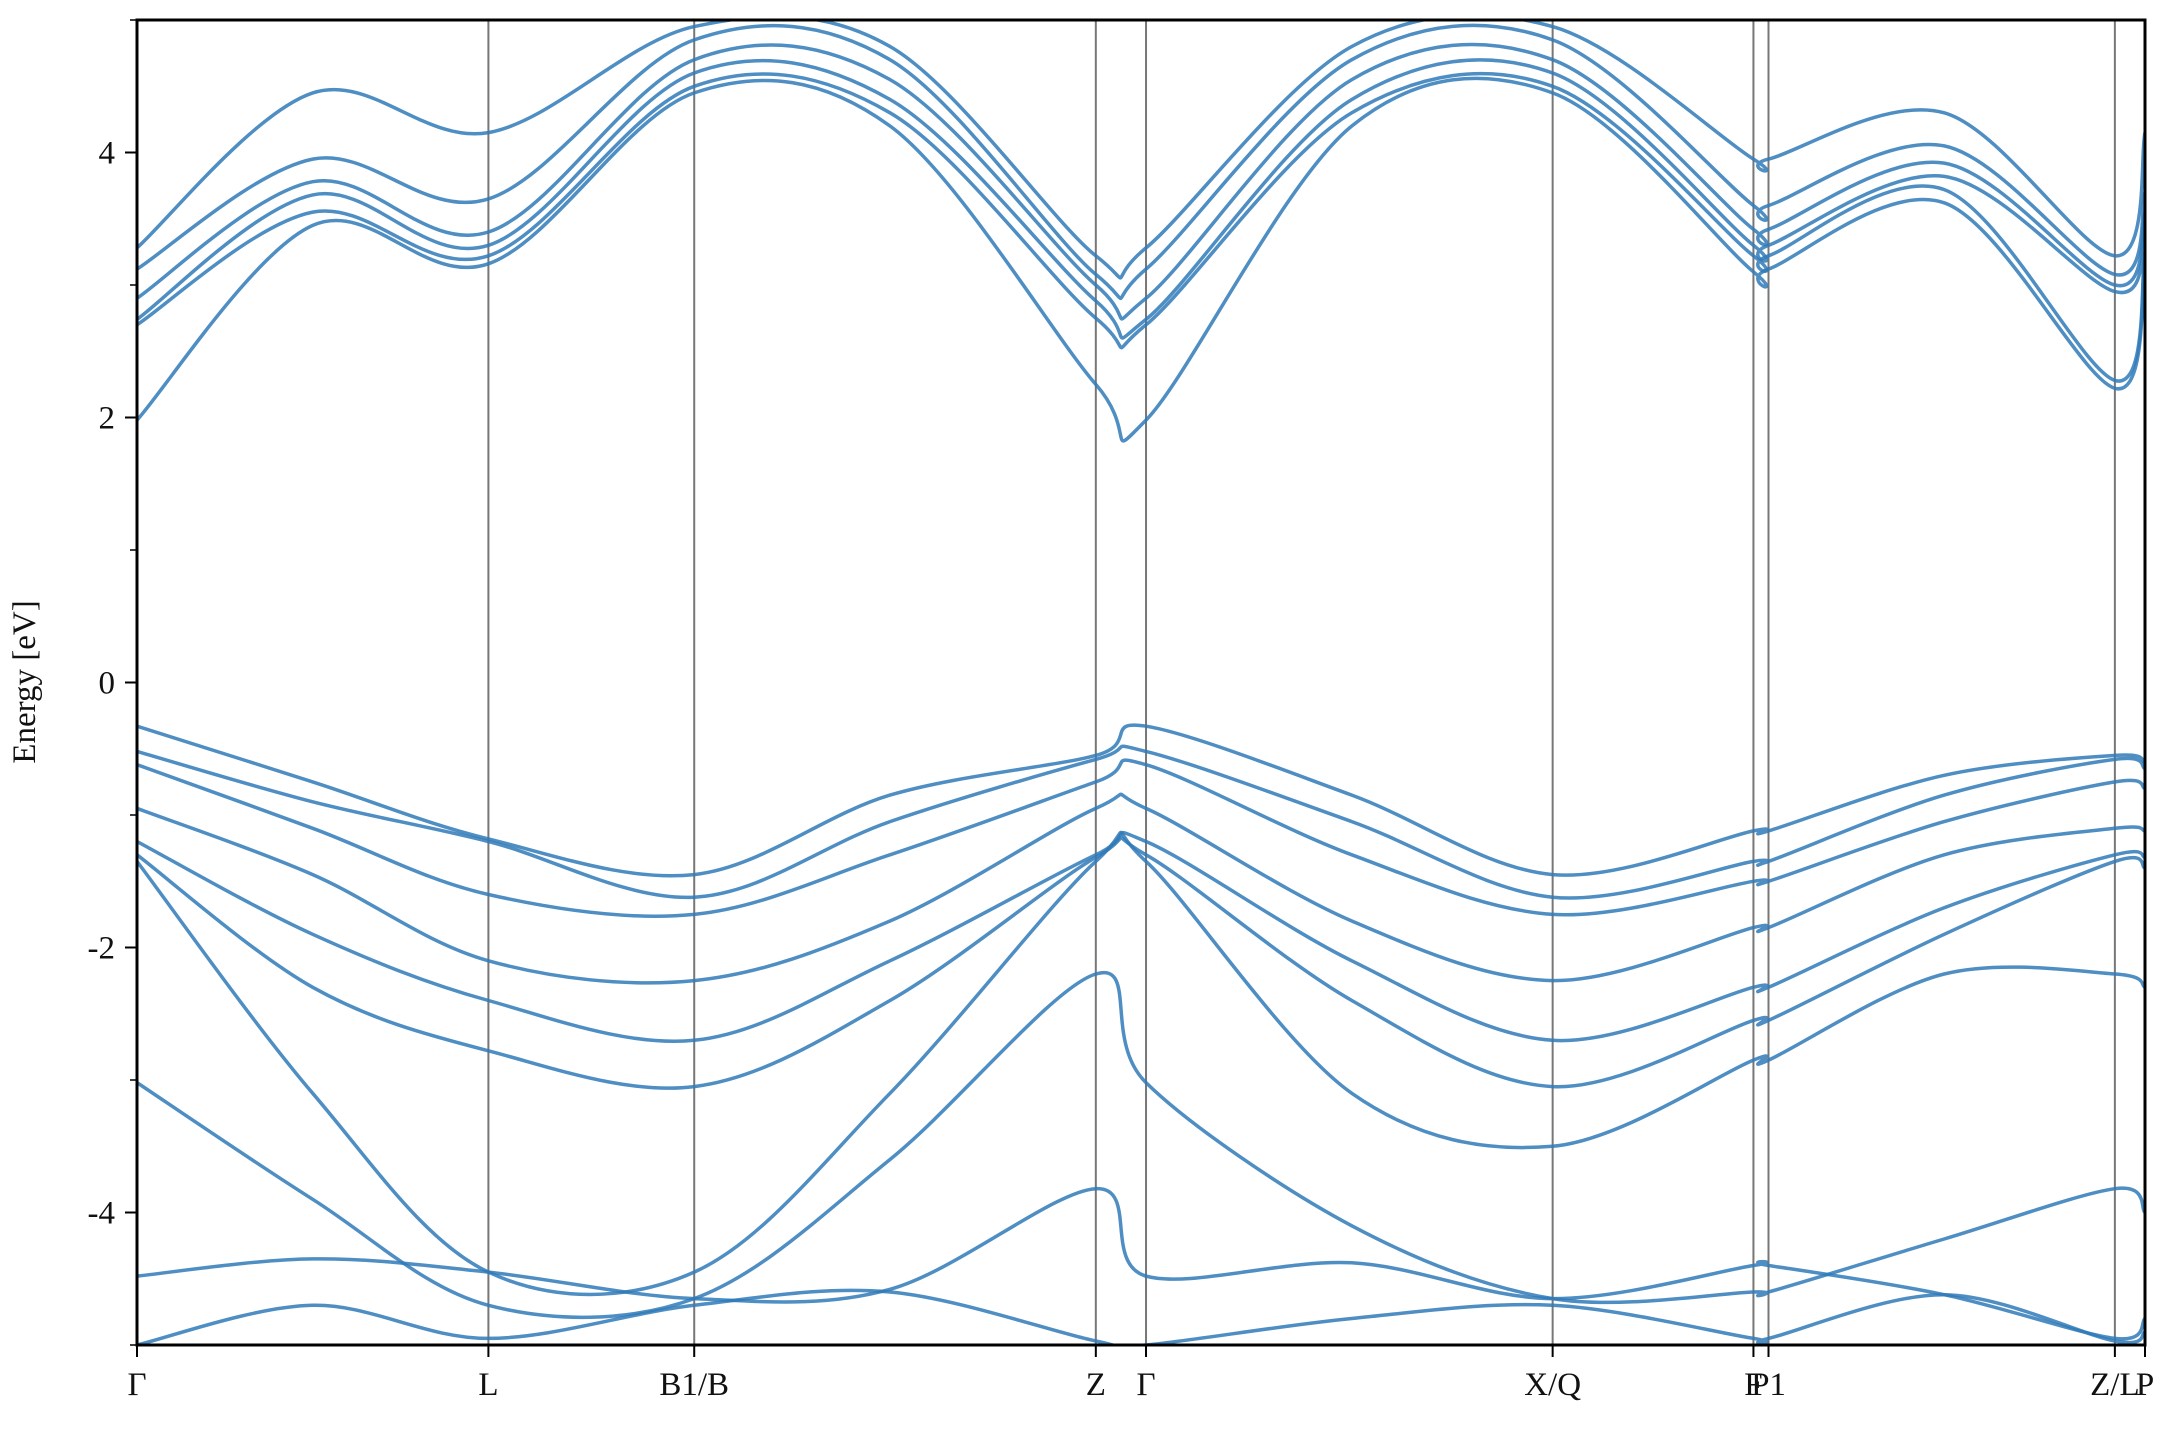 This screenshot has width=2160, height=1440. I want to click on x-tick-label-1: L, so click(488, 1385).